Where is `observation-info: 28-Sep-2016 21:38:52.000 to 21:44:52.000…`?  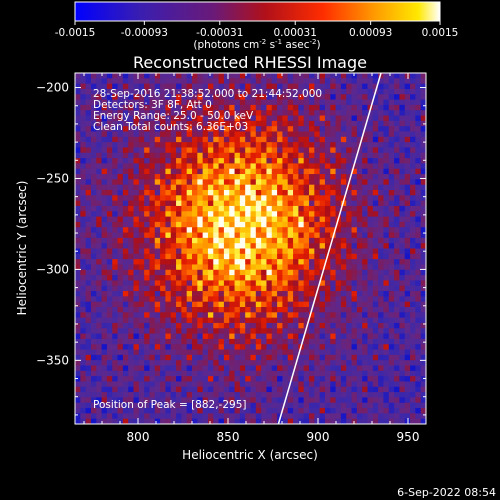 observation-info: 28-Sep-2016 21:38:52.000 to 21:44:52.000… is located at coordinates (207, 110).